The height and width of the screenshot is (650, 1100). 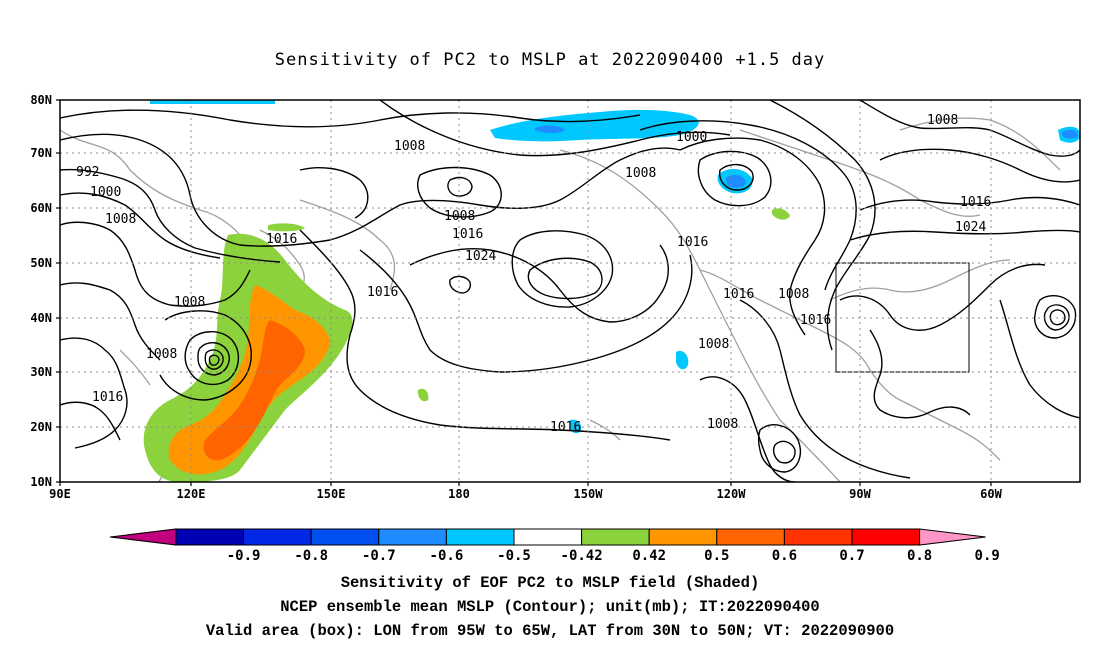 I want to click on lat-label: 70N, so click(x=41, y=153).